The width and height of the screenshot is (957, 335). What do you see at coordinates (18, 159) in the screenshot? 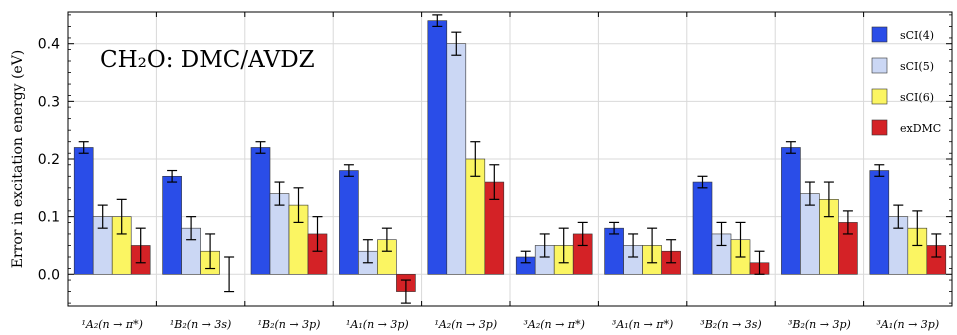
I see `y-axis-label: Error in excitation energy (eV)` at bounding box center [18, 159].